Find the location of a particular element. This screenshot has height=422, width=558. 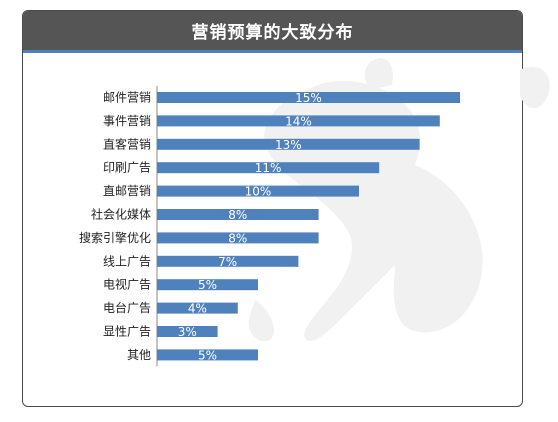

category-label: 线上广告 is located at coordinates (127, 261).